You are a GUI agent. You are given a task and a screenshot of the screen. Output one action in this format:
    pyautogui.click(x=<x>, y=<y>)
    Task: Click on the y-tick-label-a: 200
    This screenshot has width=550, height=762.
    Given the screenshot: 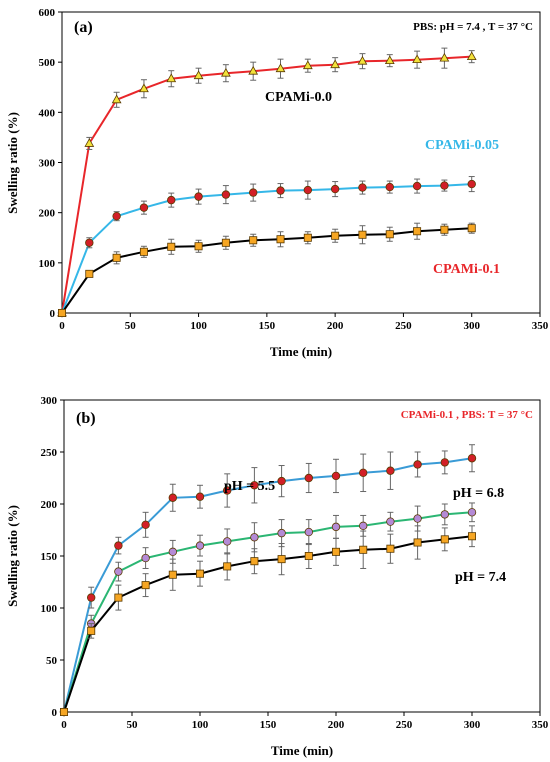 What is the action you would take?
    pyautogui.click(x=47, y=214)
    